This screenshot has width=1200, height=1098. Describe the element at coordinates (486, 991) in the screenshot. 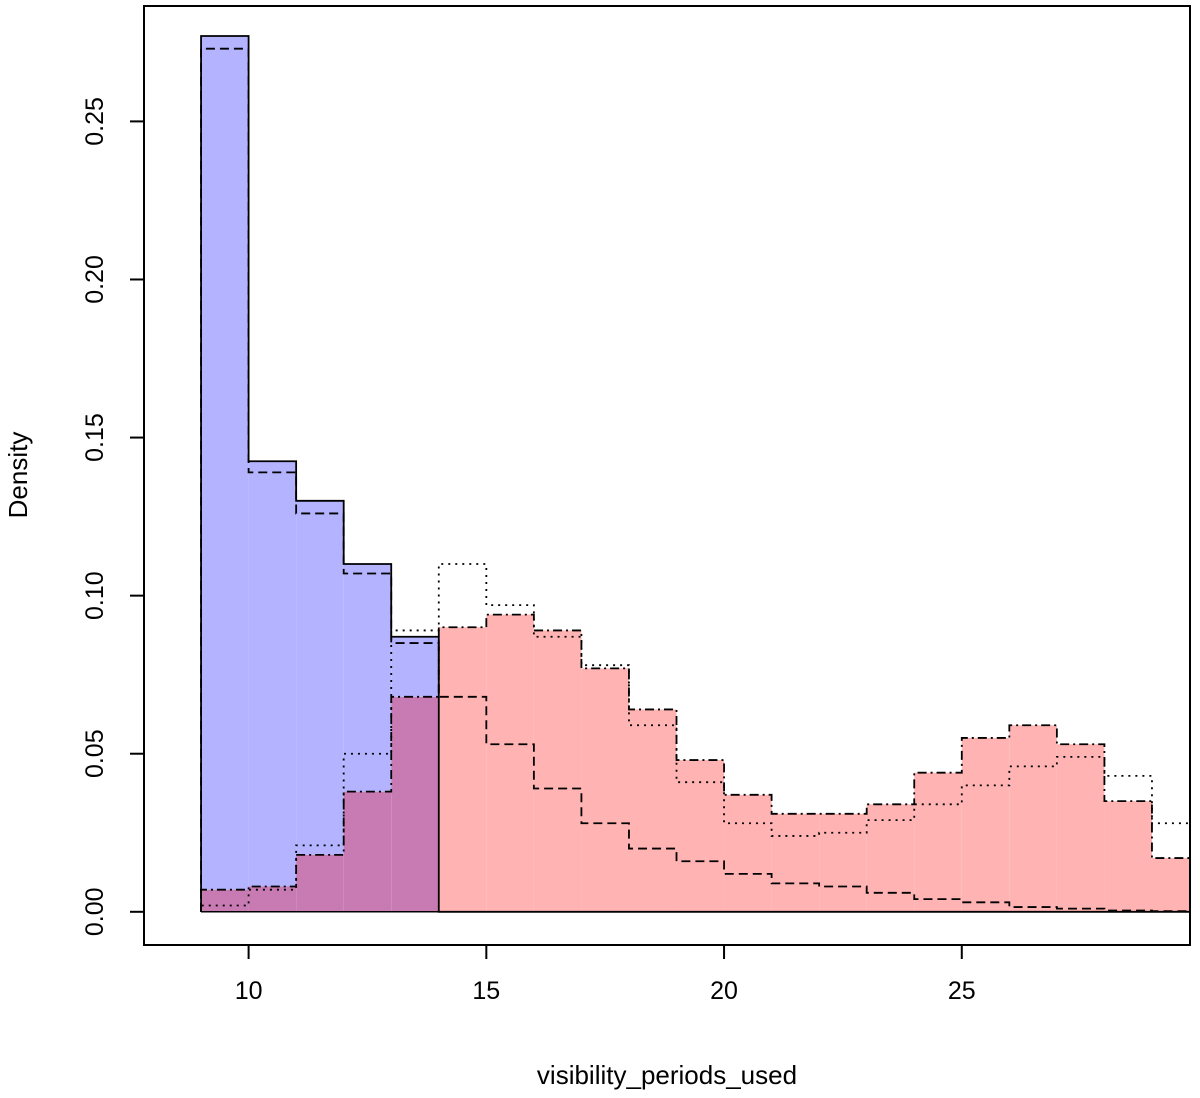

I see `x-tick-label: 15` at that location.